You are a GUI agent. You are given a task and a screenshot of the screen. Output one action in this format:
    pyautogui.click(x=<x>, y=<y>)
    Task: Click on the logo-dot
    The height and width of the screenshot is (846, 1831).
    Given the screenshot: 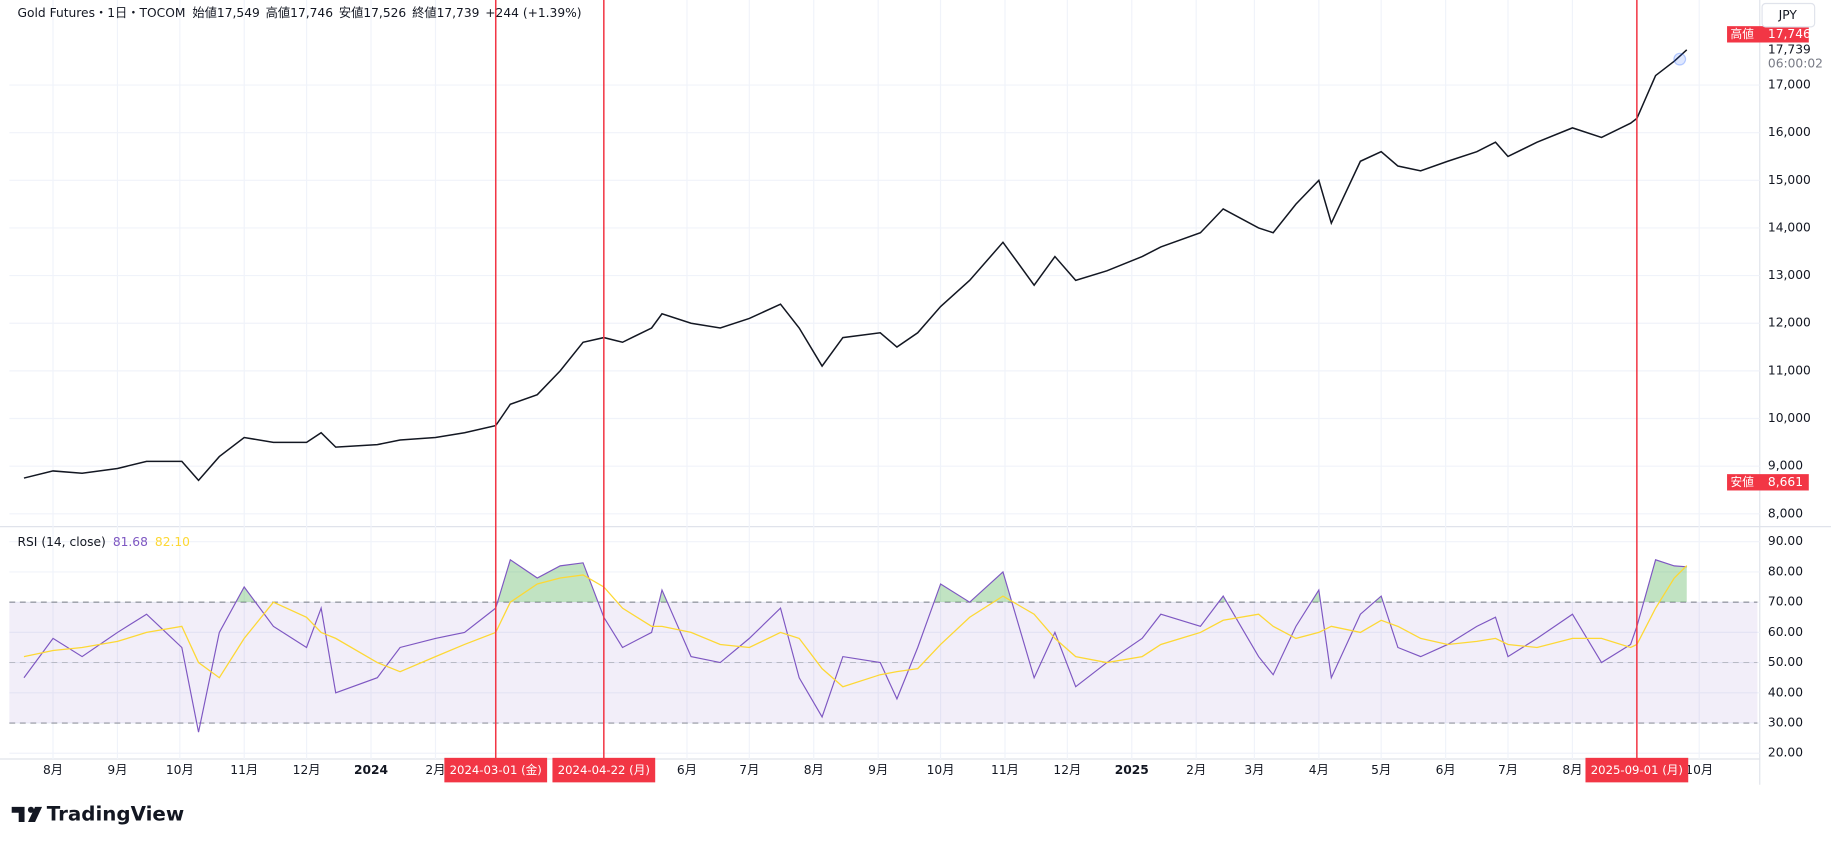 What is the action you would take?
    pyautogui.click(x=31, y=809)
    